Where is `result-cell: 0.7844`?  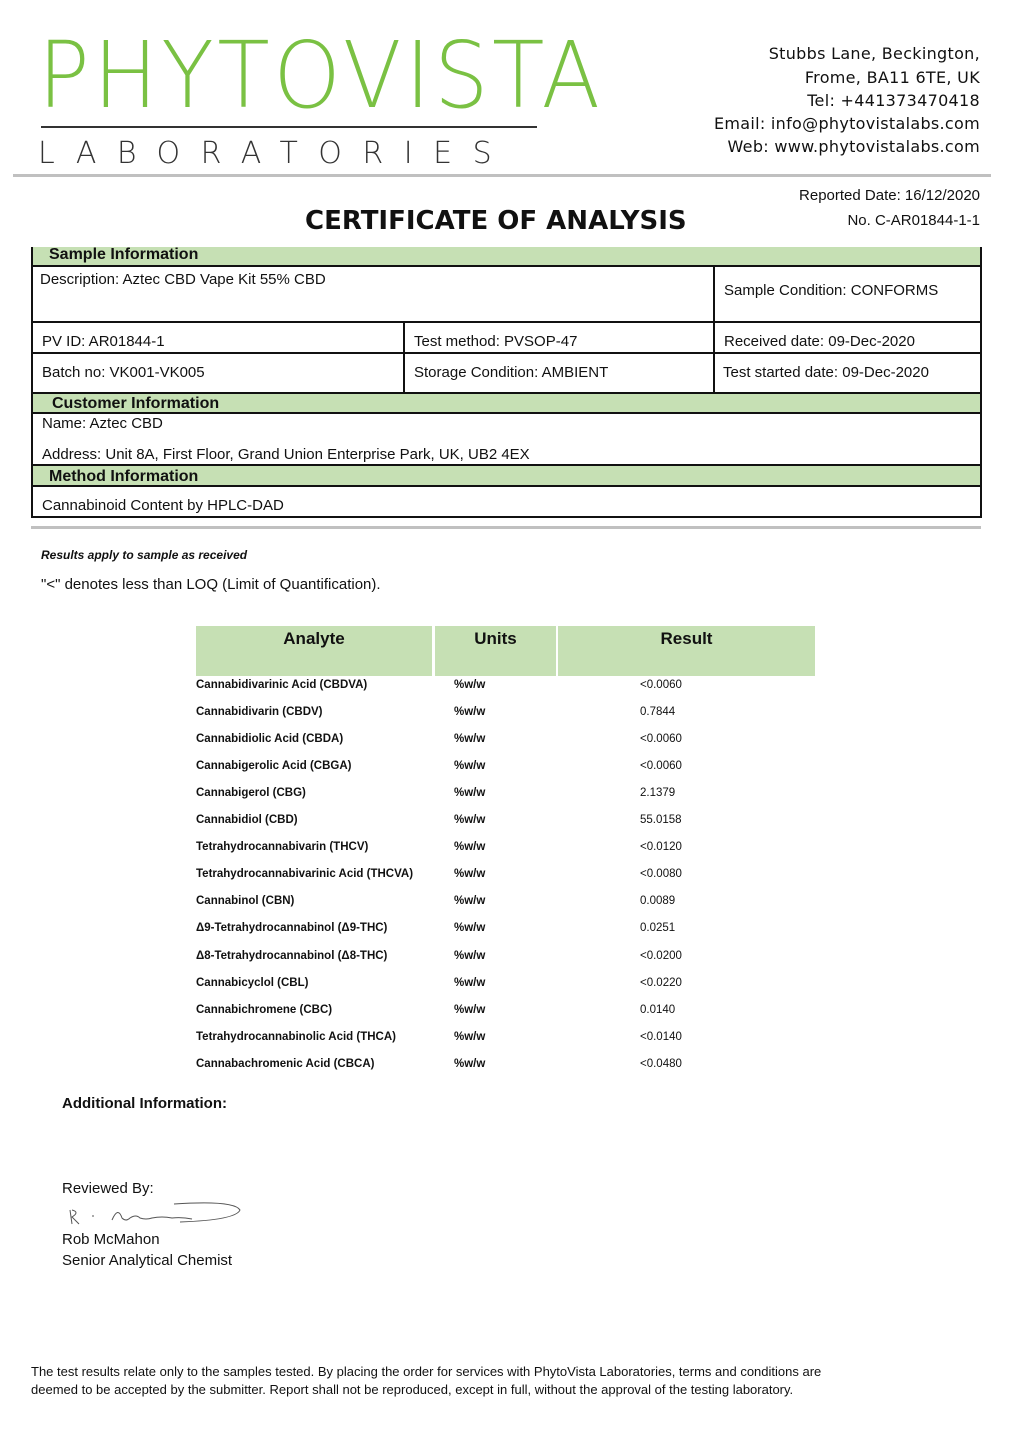
result-cell: 0.7844 is located at coordinates (658, 712).